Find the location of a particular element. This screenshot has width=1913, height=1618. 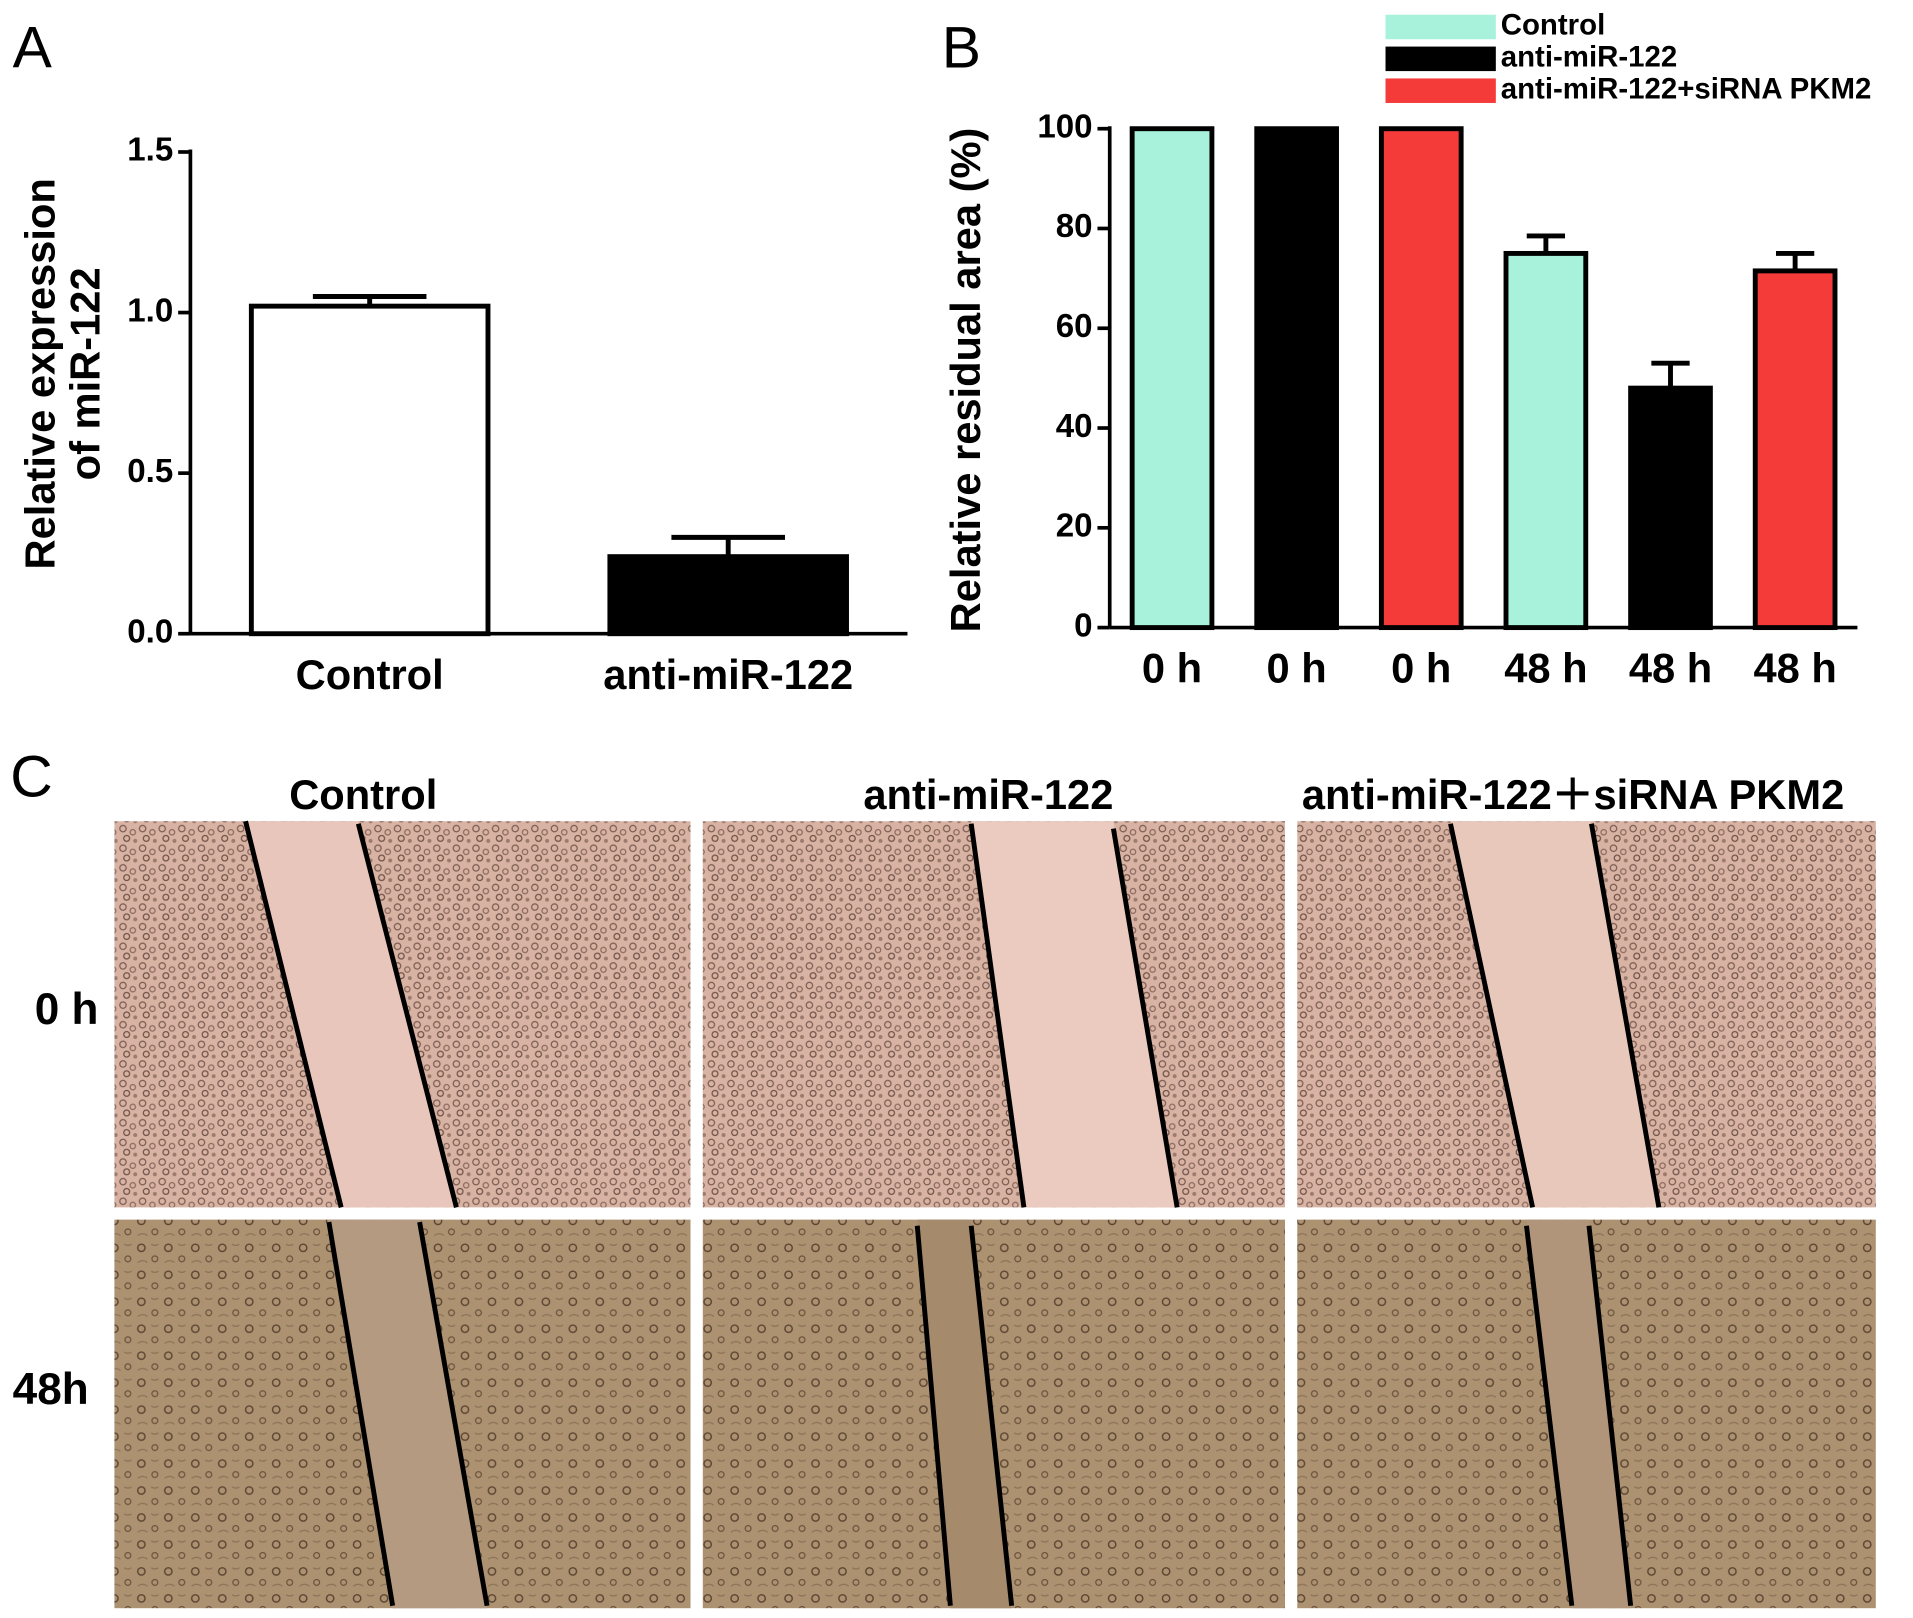

y-tick-label: 0.0 is located at coordinates (150, 631).